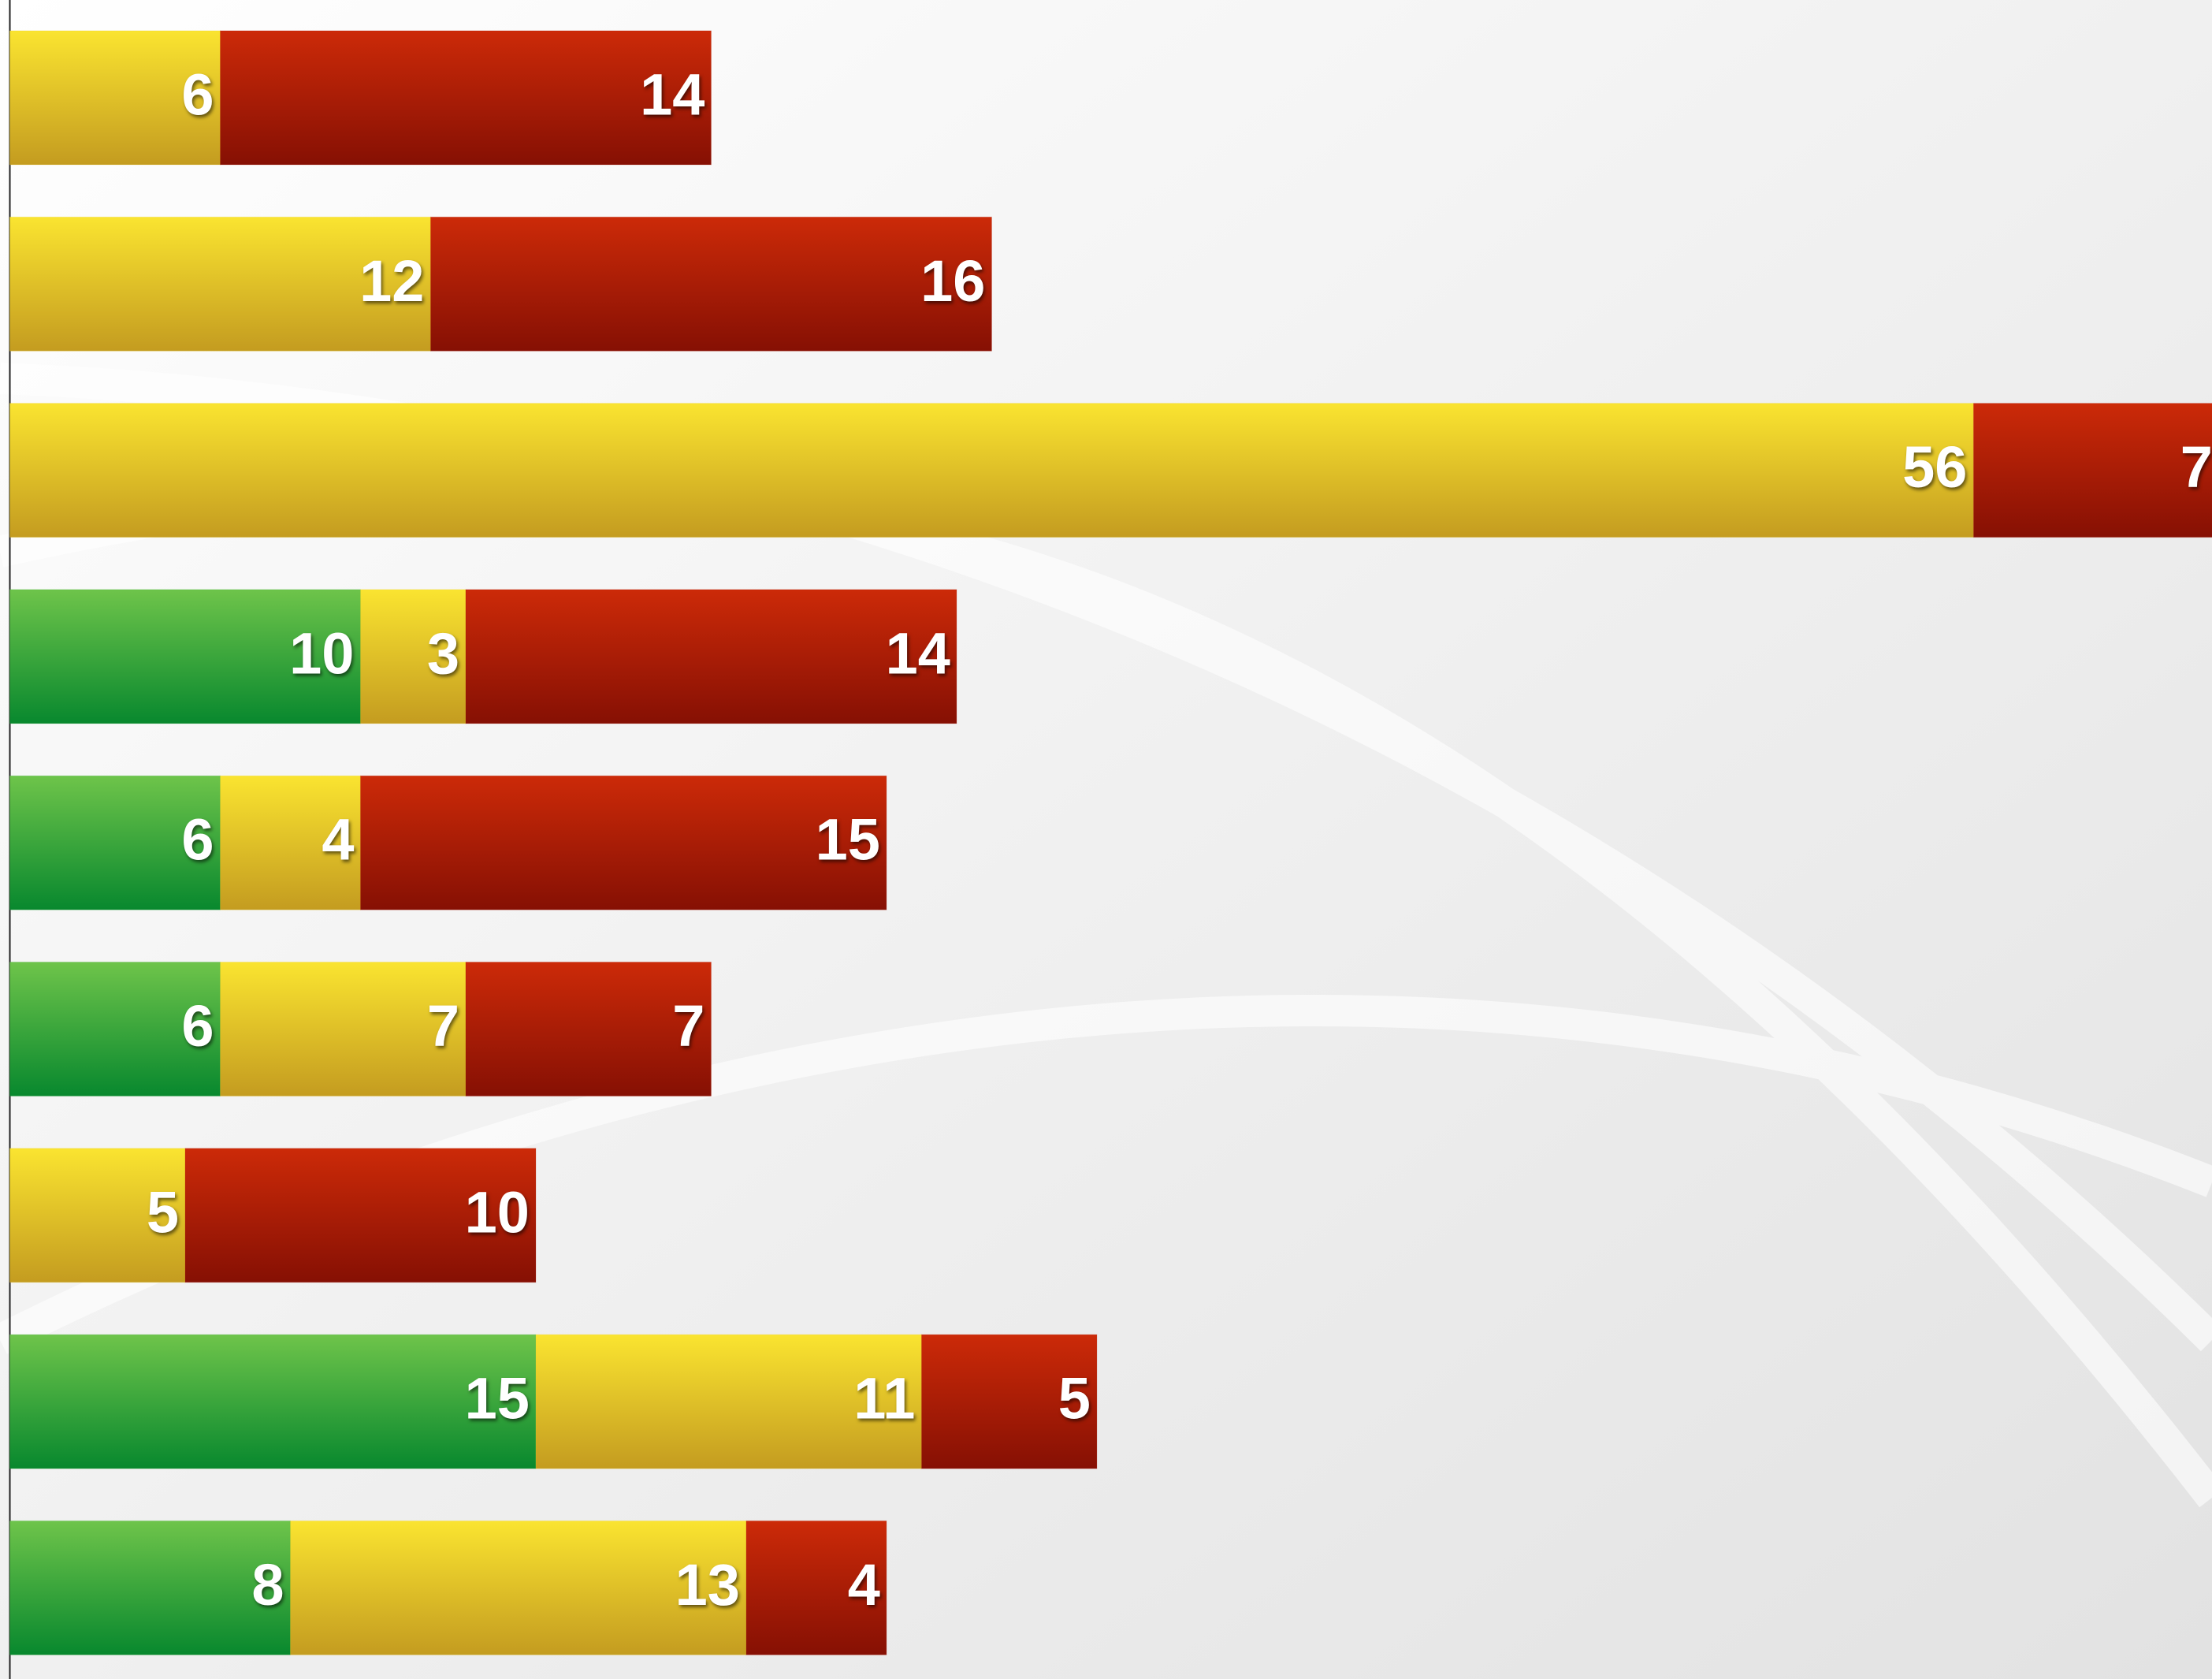 The image size is (2212, 1679). What do you see at coordinates (952, 281) in the screenshot?
I see `value-label: 16` at bounding box center [952, 281].